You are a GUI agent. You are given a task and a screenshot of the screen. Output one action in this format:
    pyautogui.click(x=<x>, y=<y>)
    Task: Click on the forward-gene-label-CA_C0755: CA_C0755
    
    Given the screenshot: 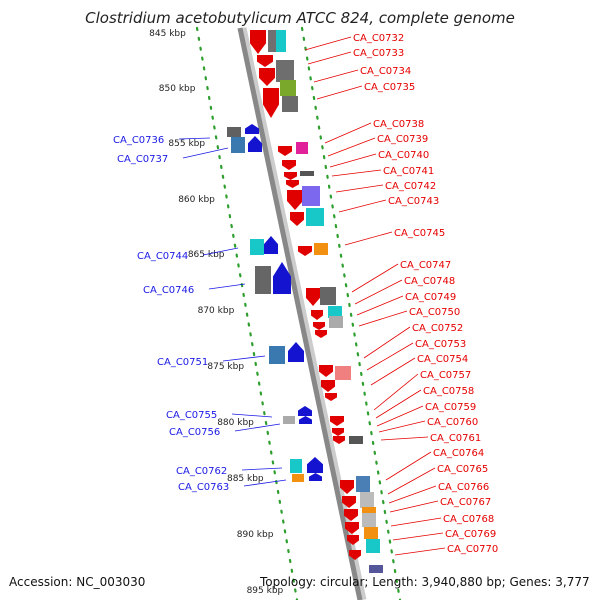 What is the action you would take?
    pyautogui.click(x=191, y=415)
    